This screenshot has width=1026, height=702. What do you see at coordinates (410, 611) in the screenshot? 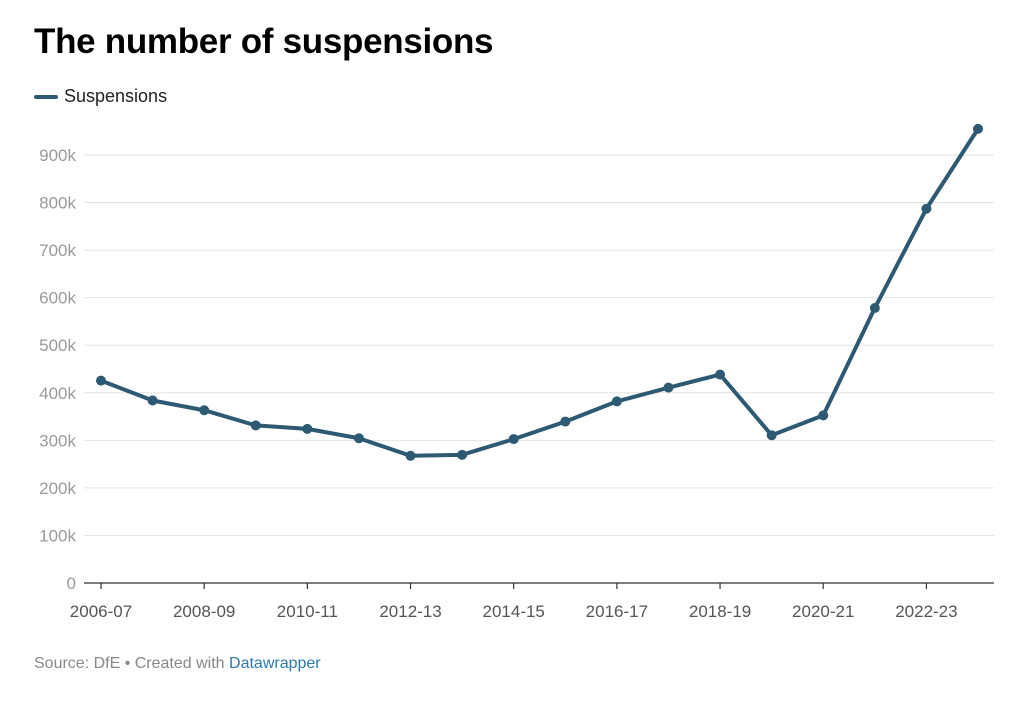
I see `x-tick-label: 2012-13` at bounding box center [410, 611].